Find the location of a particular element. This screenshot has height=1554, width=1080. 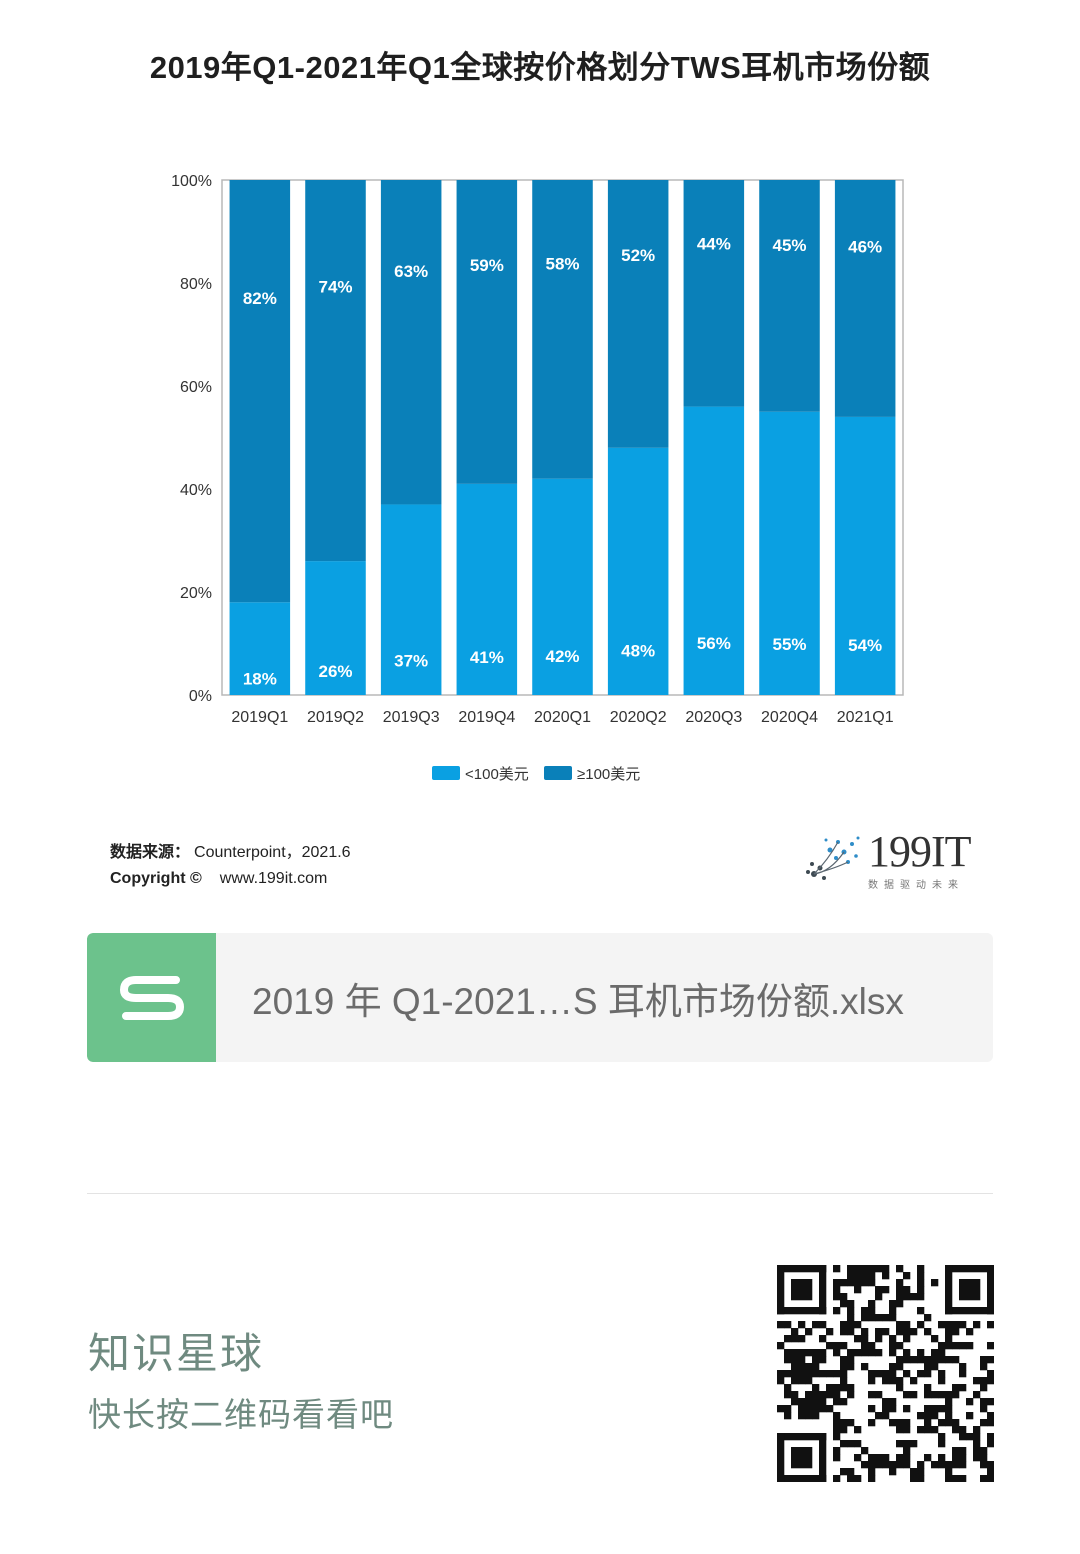

data-label: 54% is located at coordinates (865, 645).